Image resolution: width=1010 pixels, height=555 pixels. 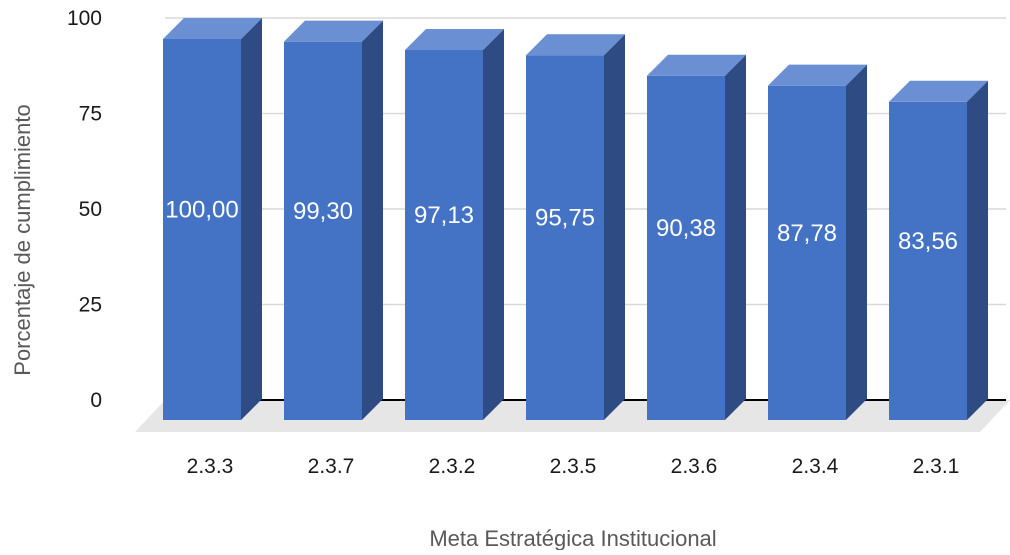 What do you see at coordinates (815, 466) in the screenshot?
I see `x-category-label: 2.3.4` at bounding box center [815, 466].